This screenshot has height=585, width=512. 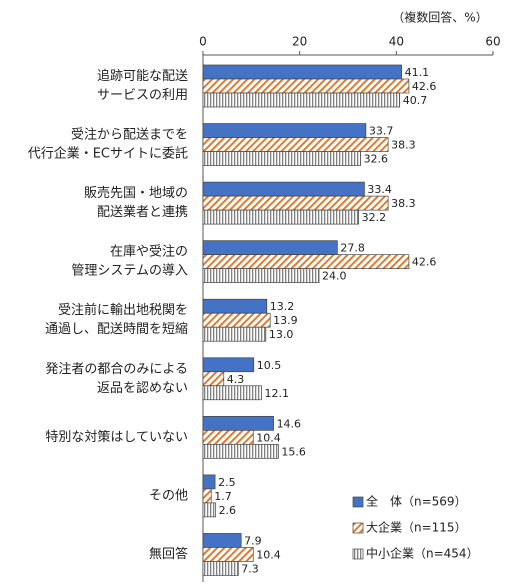 I want to click on x-tick-label: 20, so click(x=299, y=42).